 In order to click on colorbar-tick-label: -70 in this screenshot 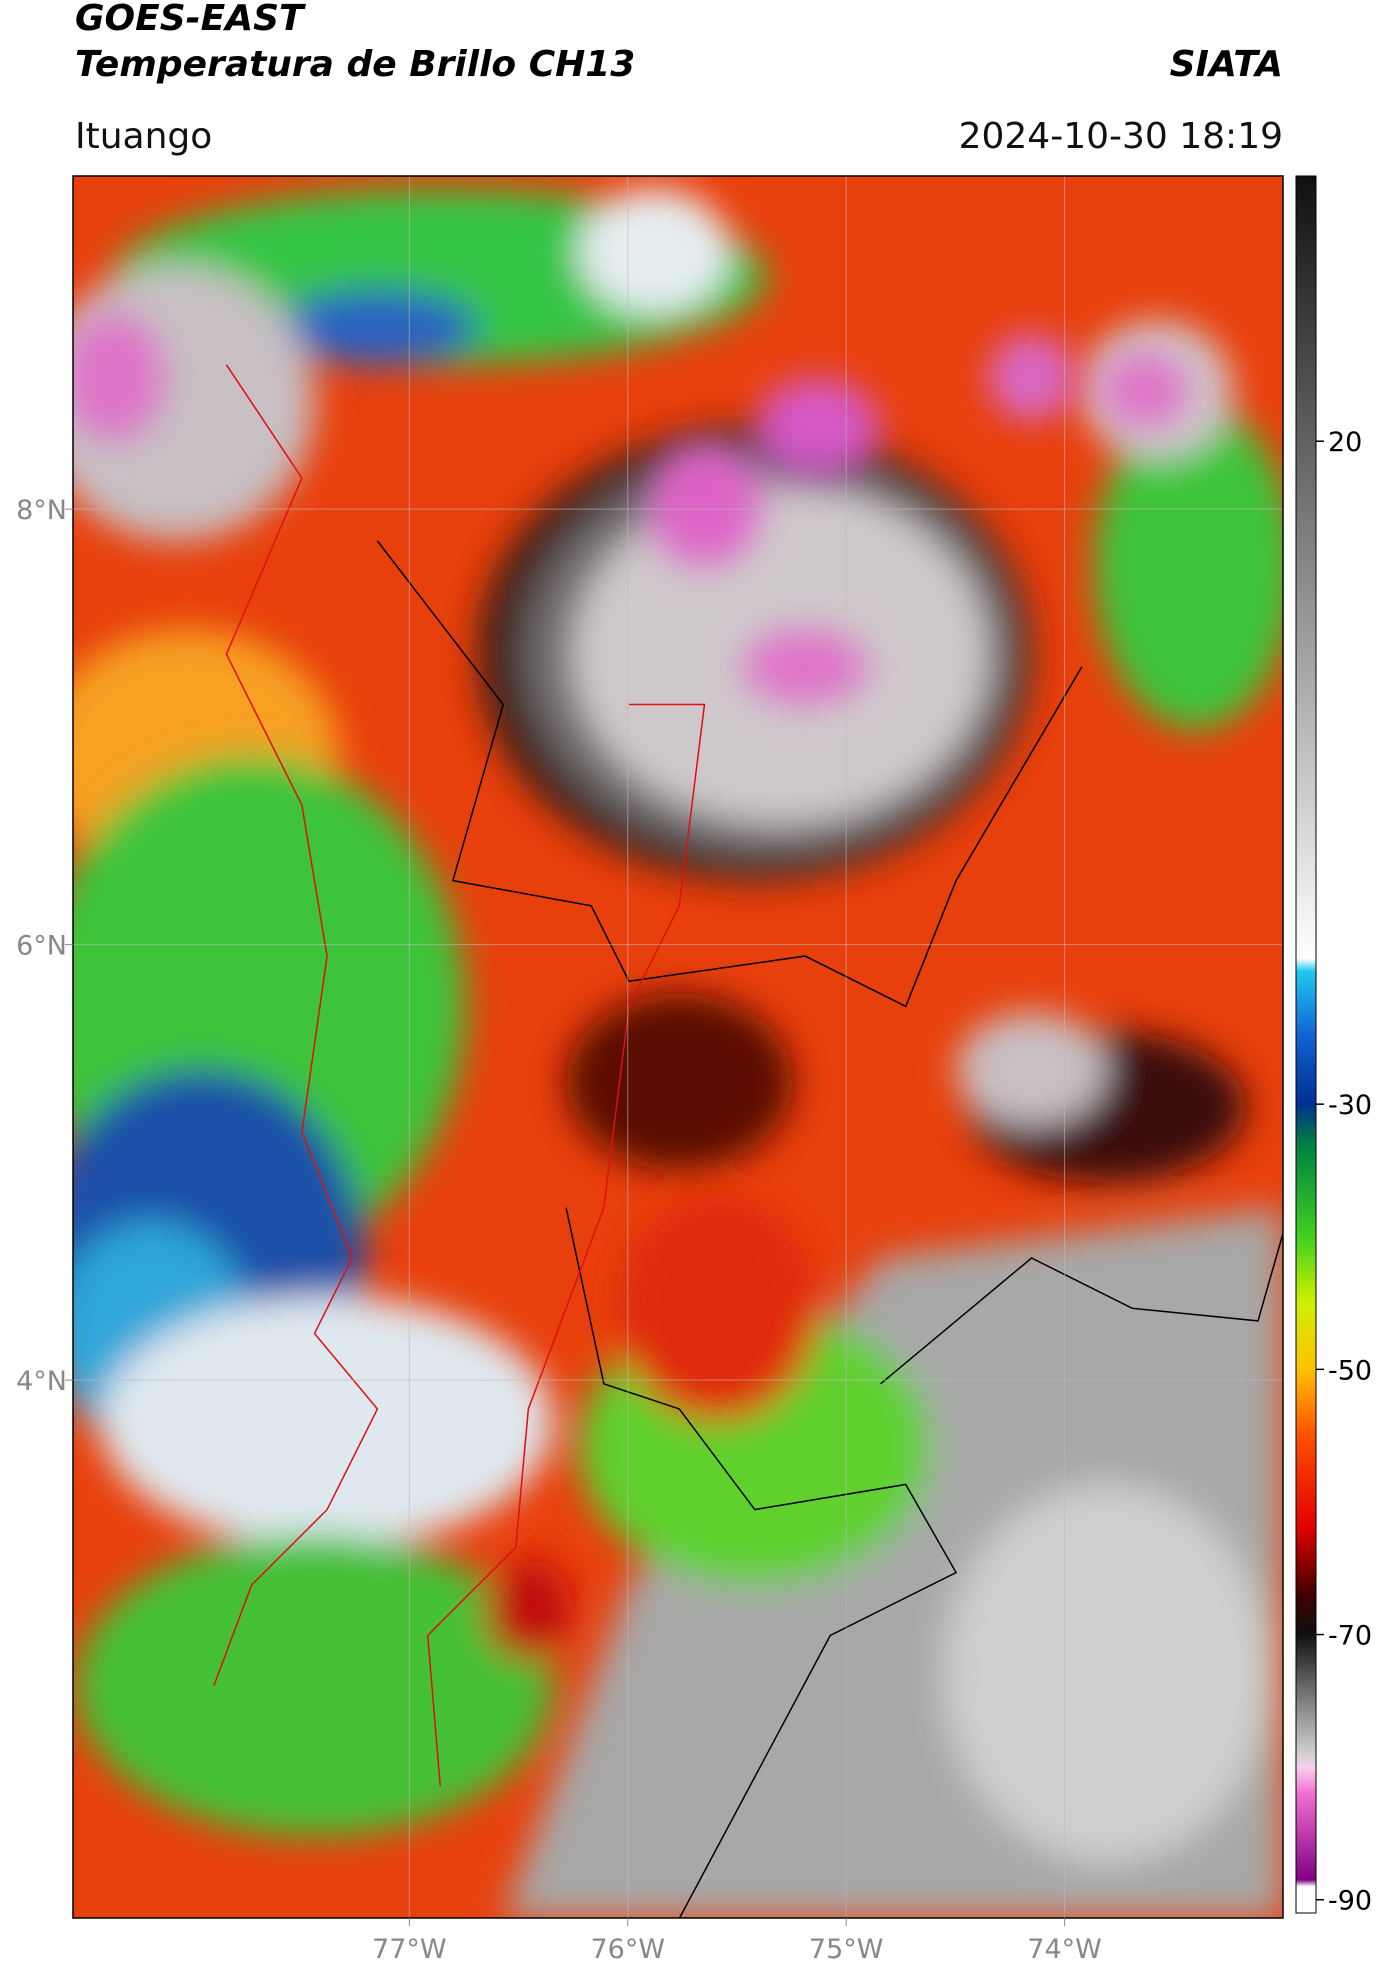, I will do `click(1350, 1636)`.